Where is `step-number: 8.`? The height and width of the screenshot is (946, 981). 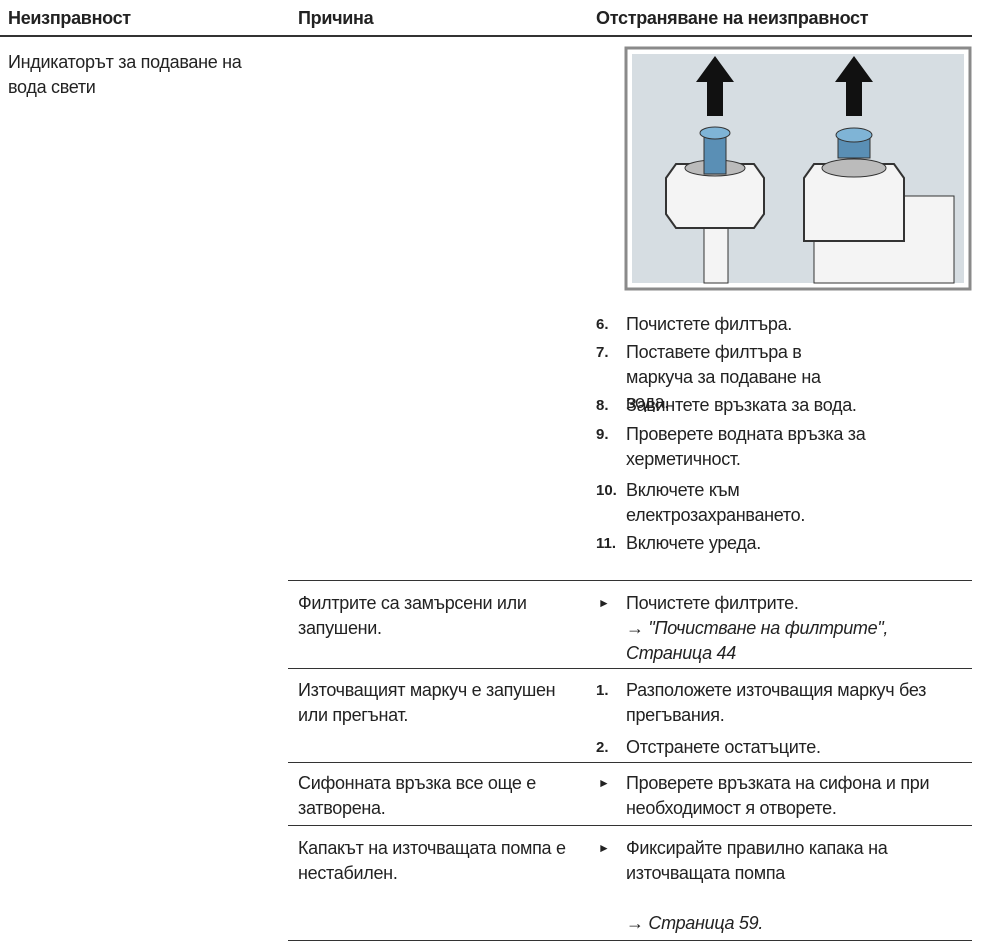 step-number: 8. is located at coordinates (602, 405).